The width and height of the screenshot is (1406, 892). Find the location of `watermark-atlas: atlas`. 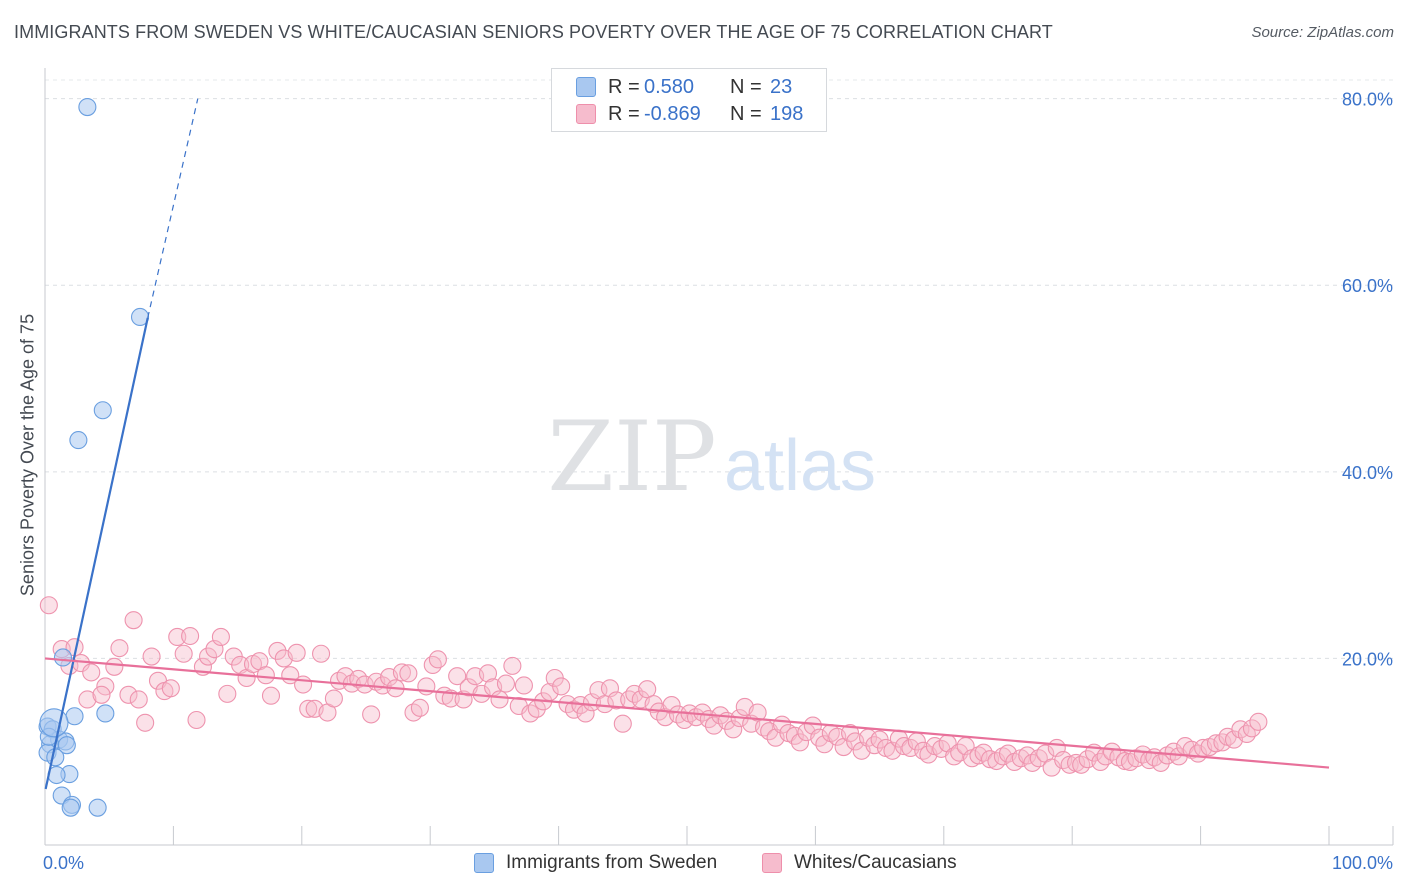

watermark-atlas: atlas is located at coordinates (800, 466).